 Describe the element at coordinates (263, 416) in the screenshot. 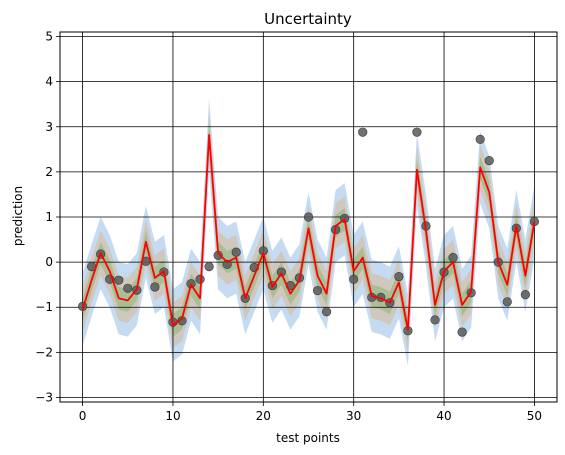

I see `x-tick-label: 20` at that location.